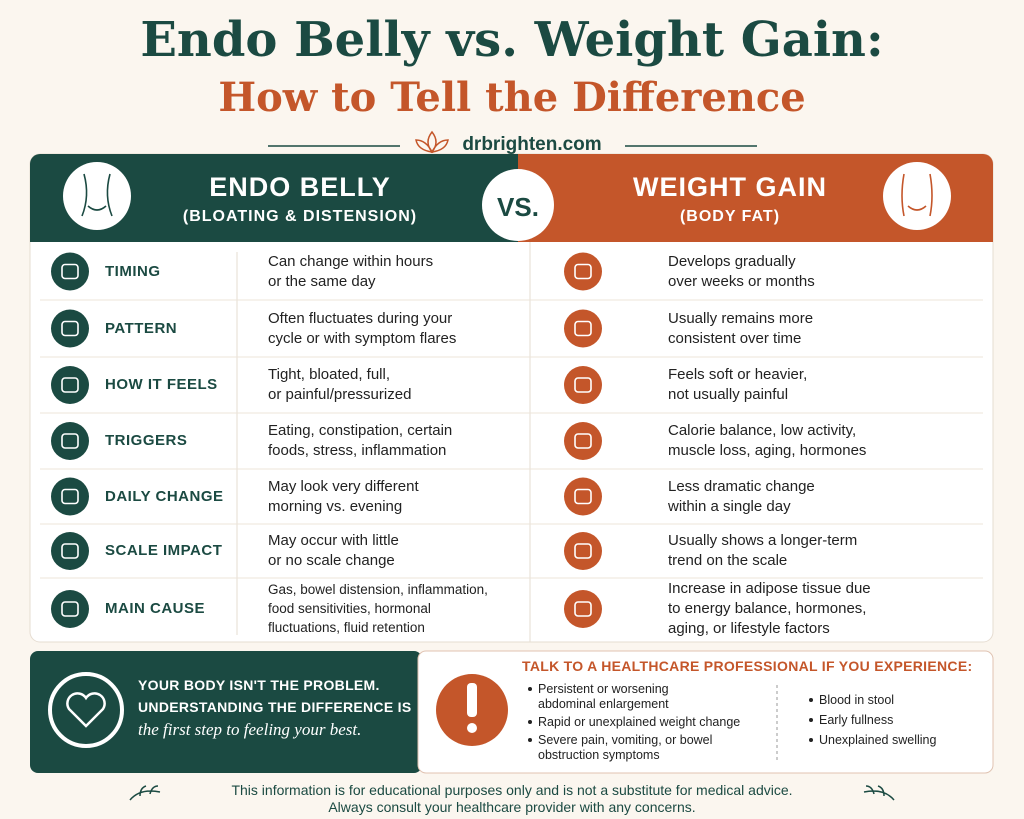  Describe the element at coordinates (155, 608) in the screenshot. I see `row-label: MAIN CAUSE` at that location.